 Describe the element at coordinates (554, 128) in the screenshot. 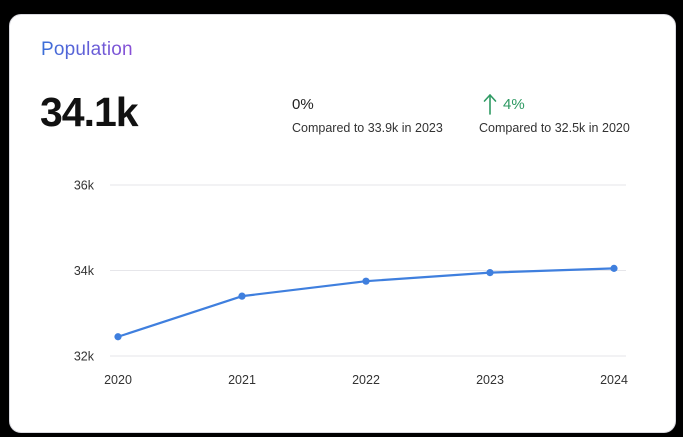

I see `change-description: Compared to 32.5k in 2020` at that location.